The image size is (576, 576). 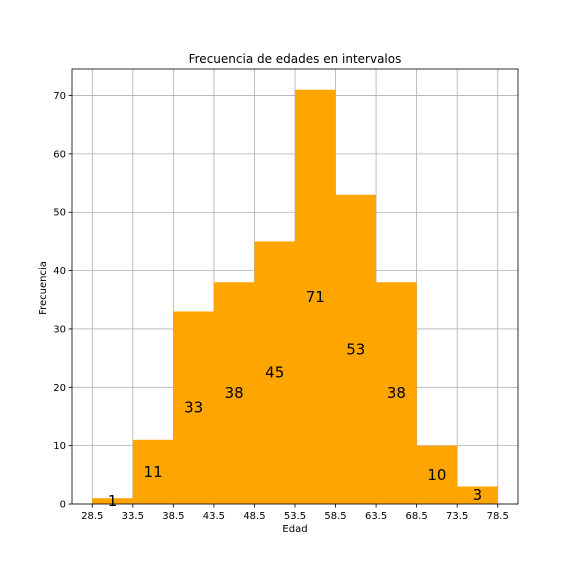 I want to click on y-axis-label: Frecuencia, so click(x=43, y=288).